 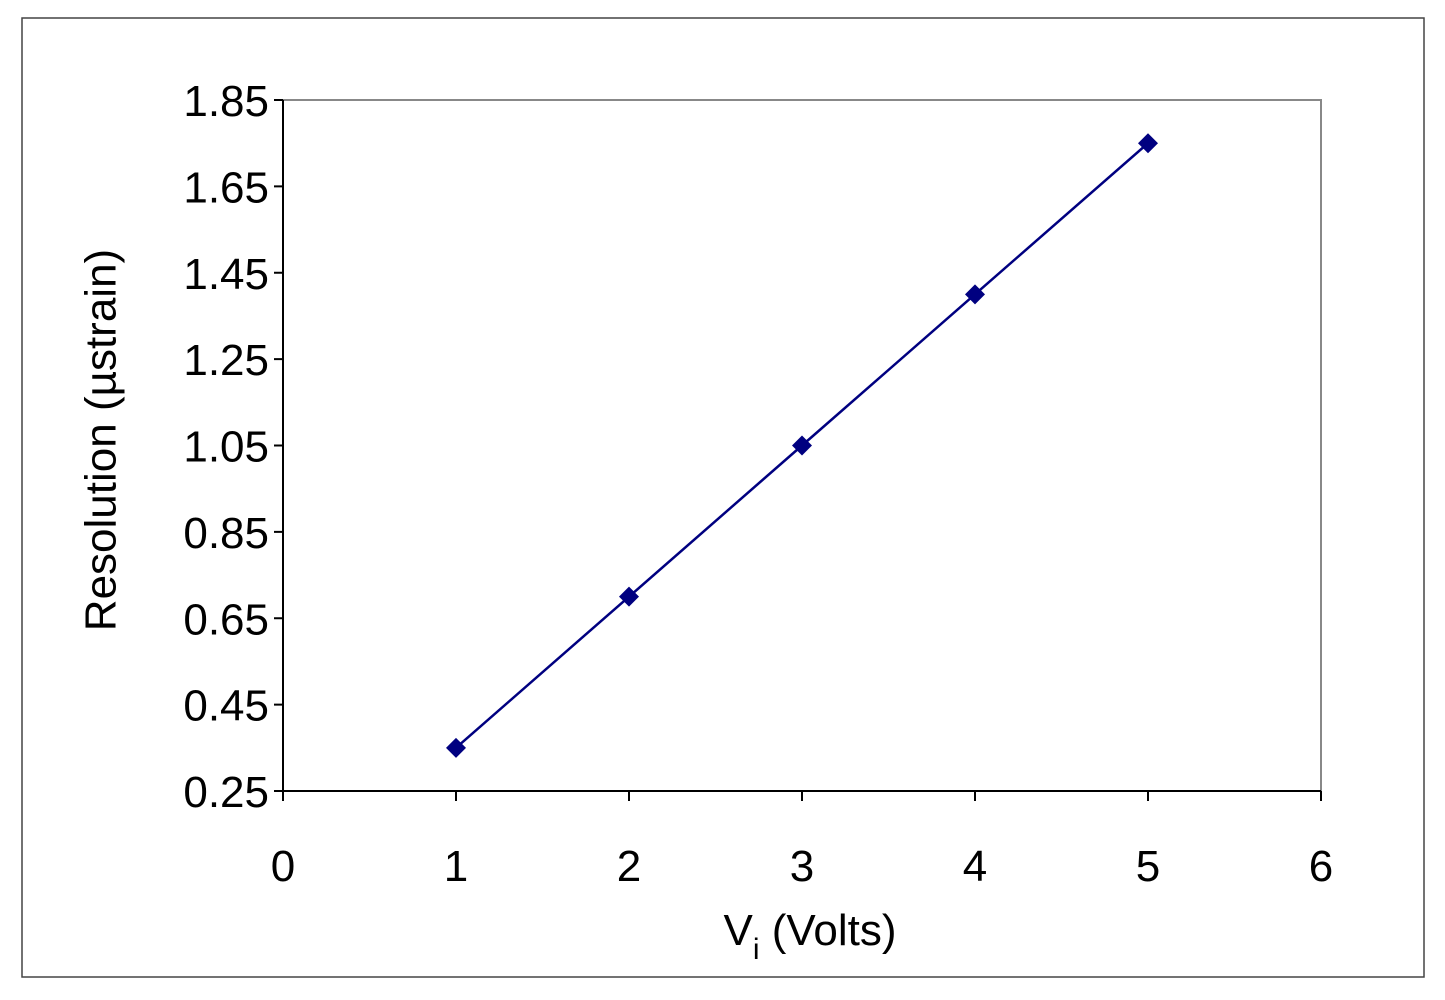 What do you see at coordinates (1148, 866) in the screenshot?
I see `x-tick-label: 5` at bounding box center [1148, 866].